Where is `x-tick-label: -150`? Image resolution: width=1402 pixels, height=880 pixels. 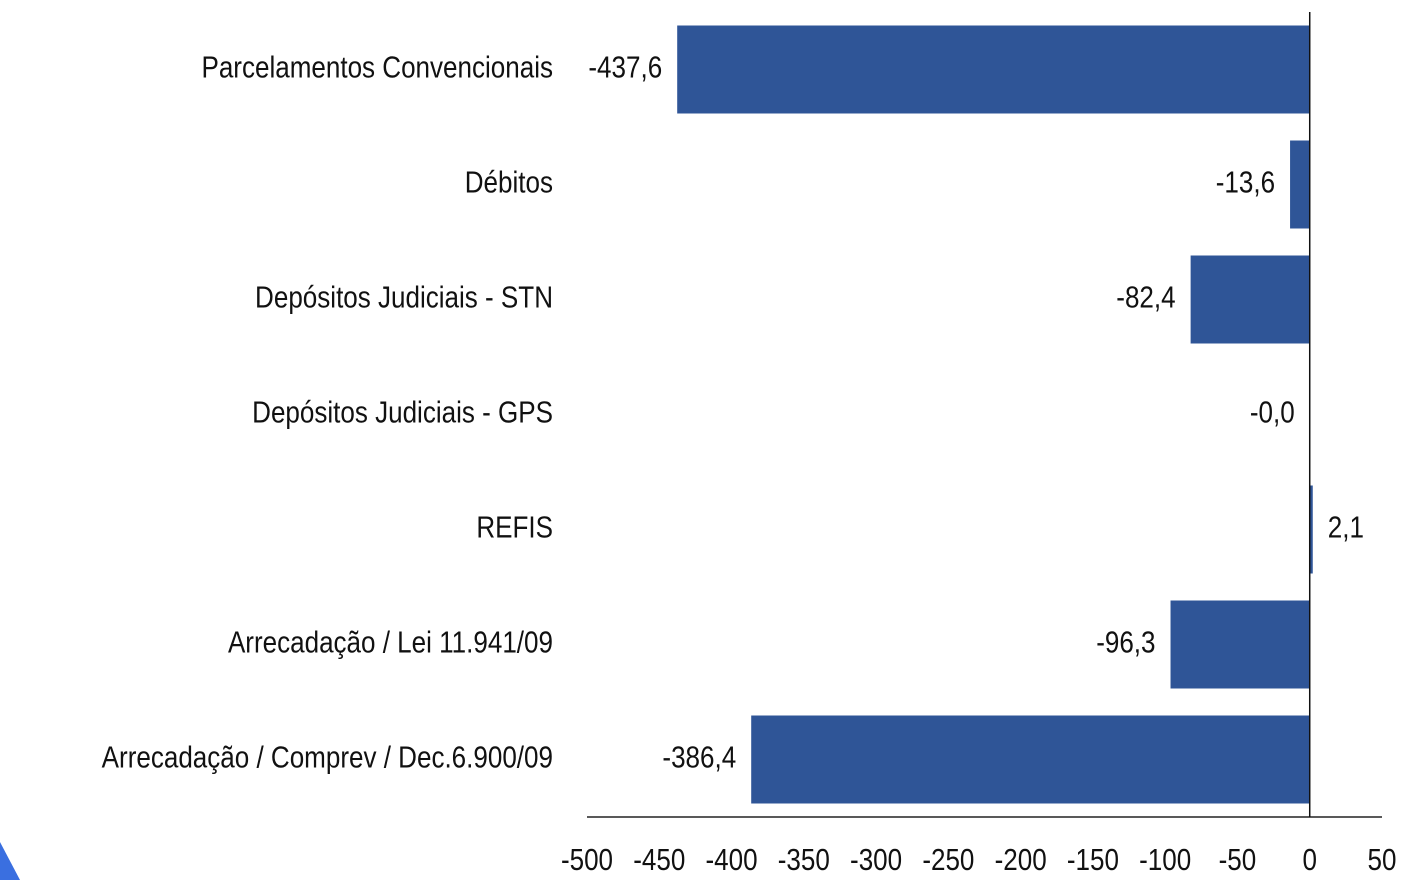 x-tick-label: -150 is located at coordinates (1093, 860).